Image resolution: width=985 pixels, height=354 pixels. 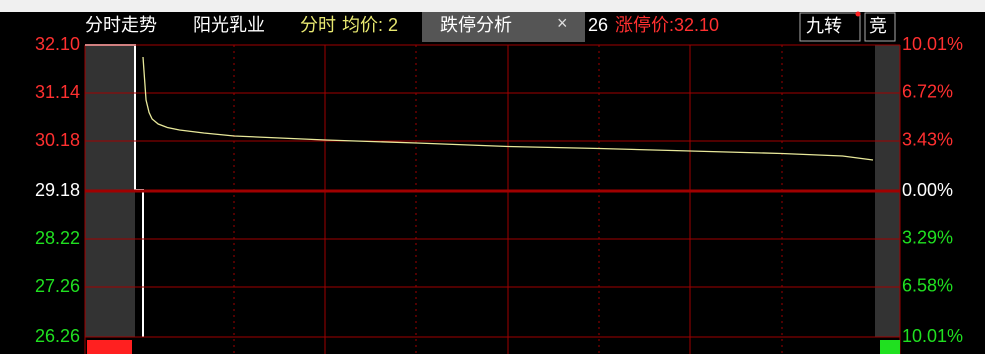 What do you see at coordinates (57, 92) in the screenshot?
I see `y-tick-label: 31.14` at bounding box center [57, 92].